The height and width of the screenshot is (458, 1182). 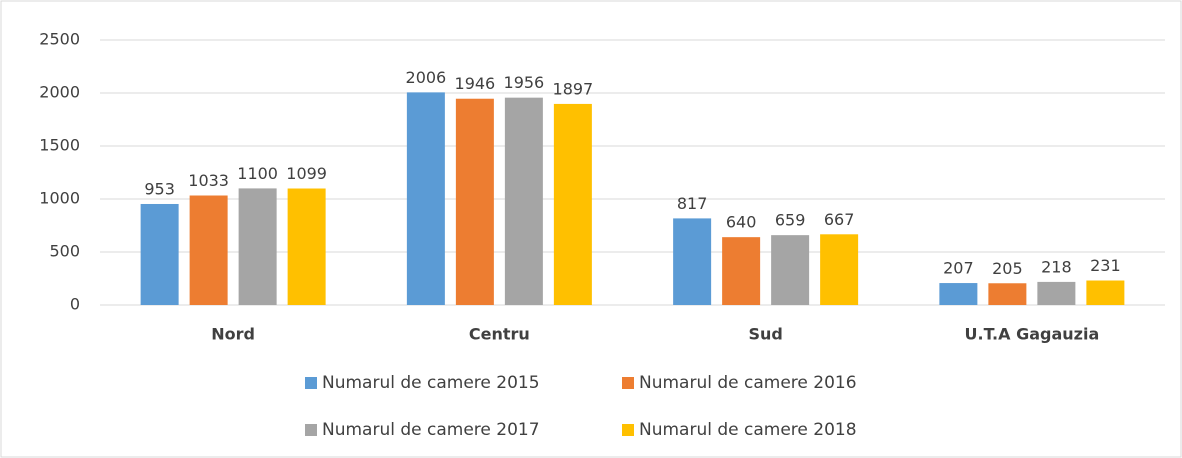 I want to click on data-label: 1897, so click(x=573, y=88).